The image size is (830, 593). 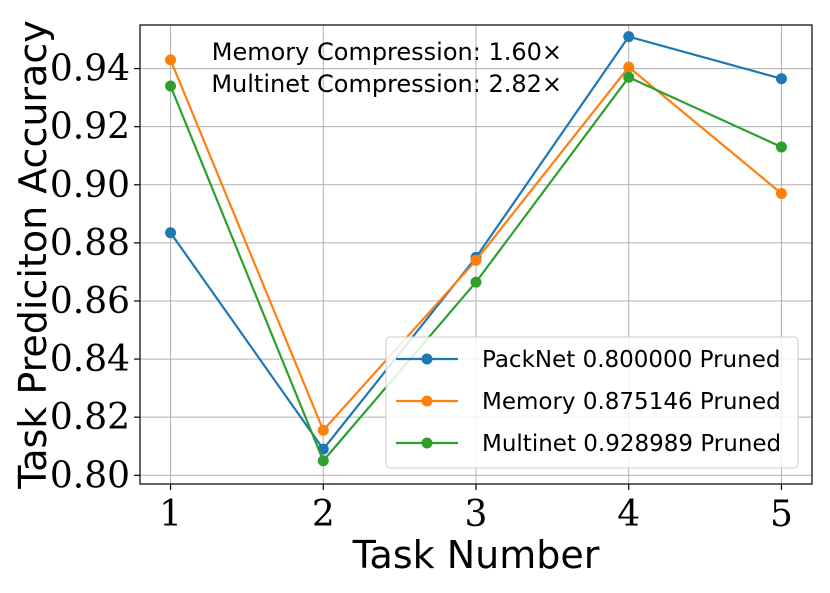 What do you see at coordinates (90, 69) in the screenshot?
I see `y-tick-label: 0.94` at bounding box center [90, 69].